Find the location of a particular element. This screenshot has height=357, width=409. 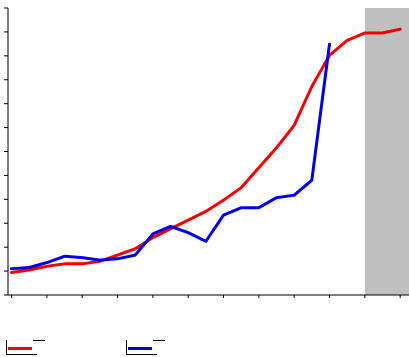

shaded-region is located at coordinates (386, 151).